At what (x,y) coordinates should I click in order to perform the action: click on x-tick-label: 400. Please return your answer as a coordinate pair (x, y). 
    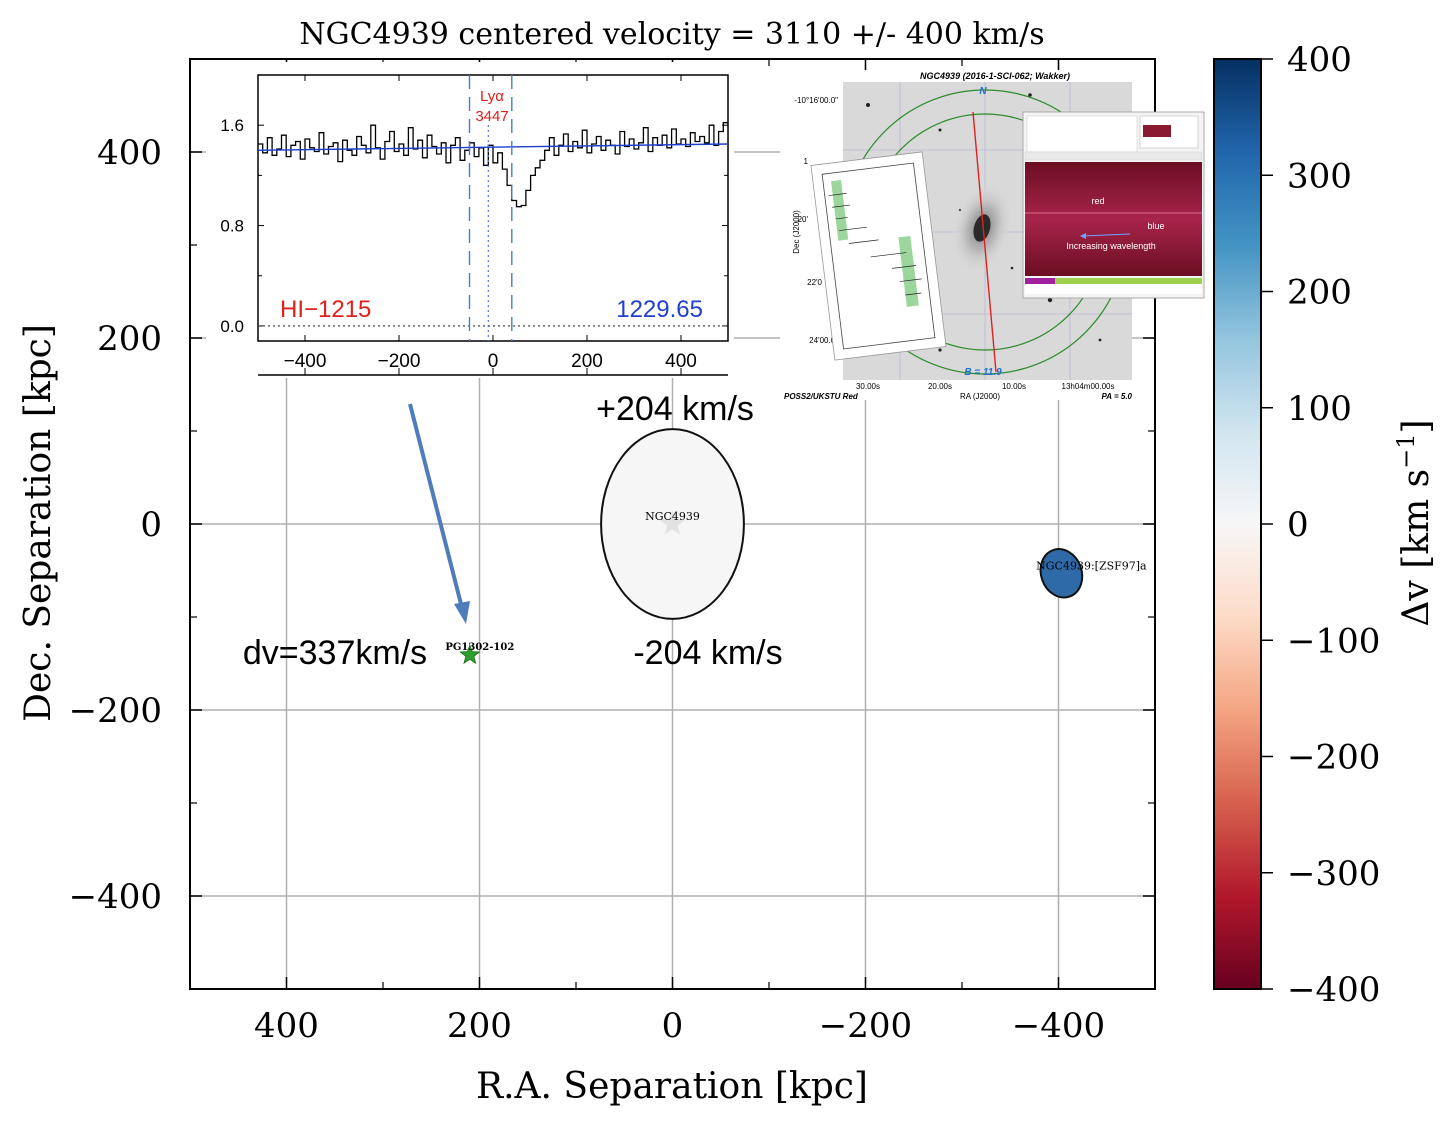
    Looking at the image, I should click on (286, 1026).